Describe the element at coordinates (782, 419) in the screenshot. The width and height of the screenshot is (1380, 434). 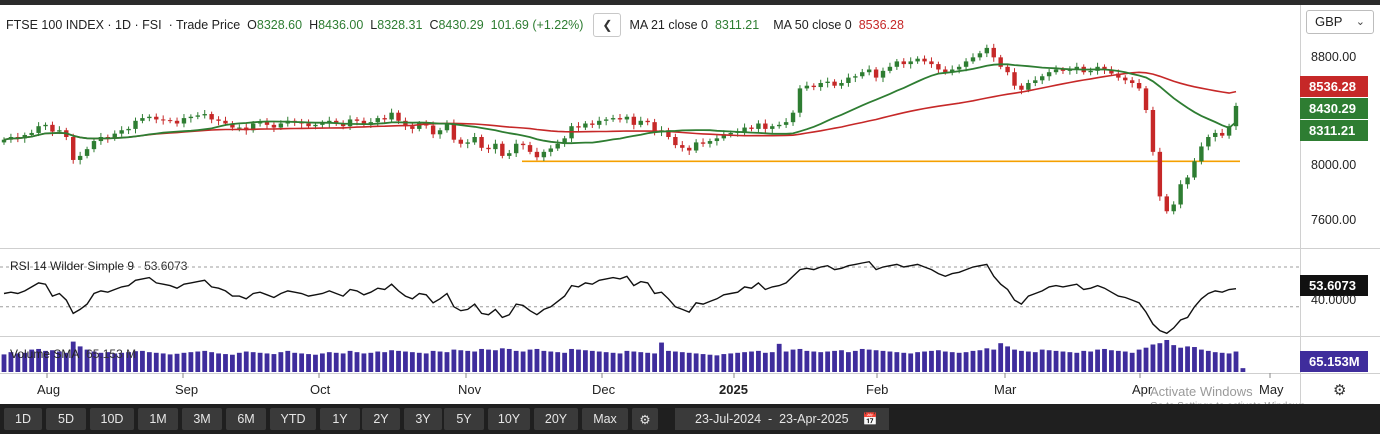
I see `date-range-picker: 23-Jul-2024 - 23-Apr-2025 📅` at that location.